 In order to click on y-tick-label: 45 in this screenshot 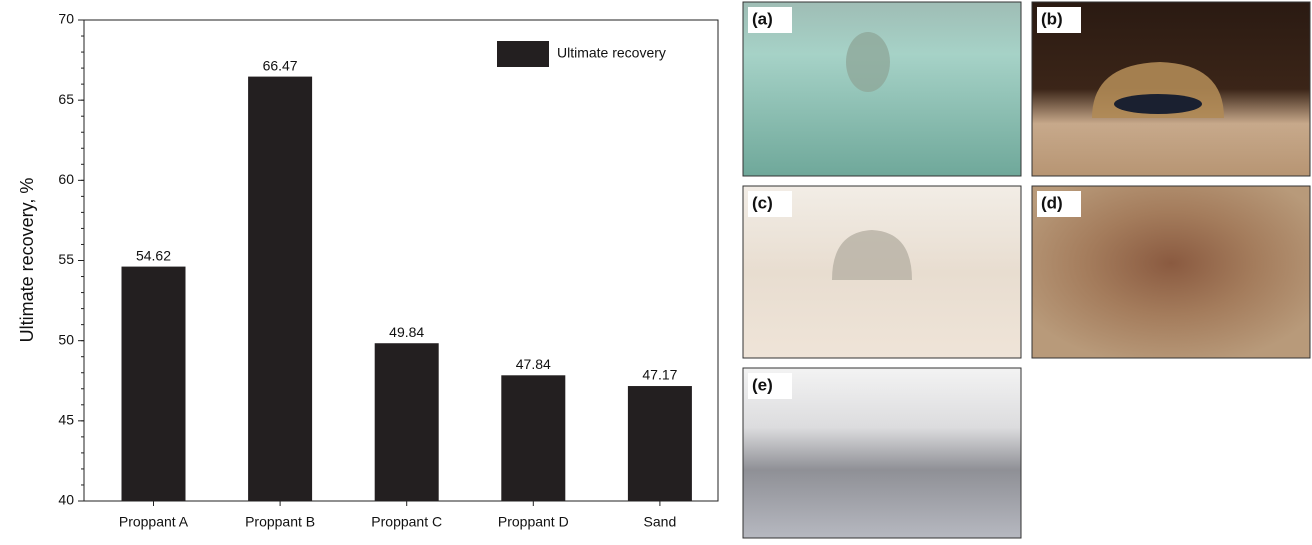, I will do `click(66, 420)`.